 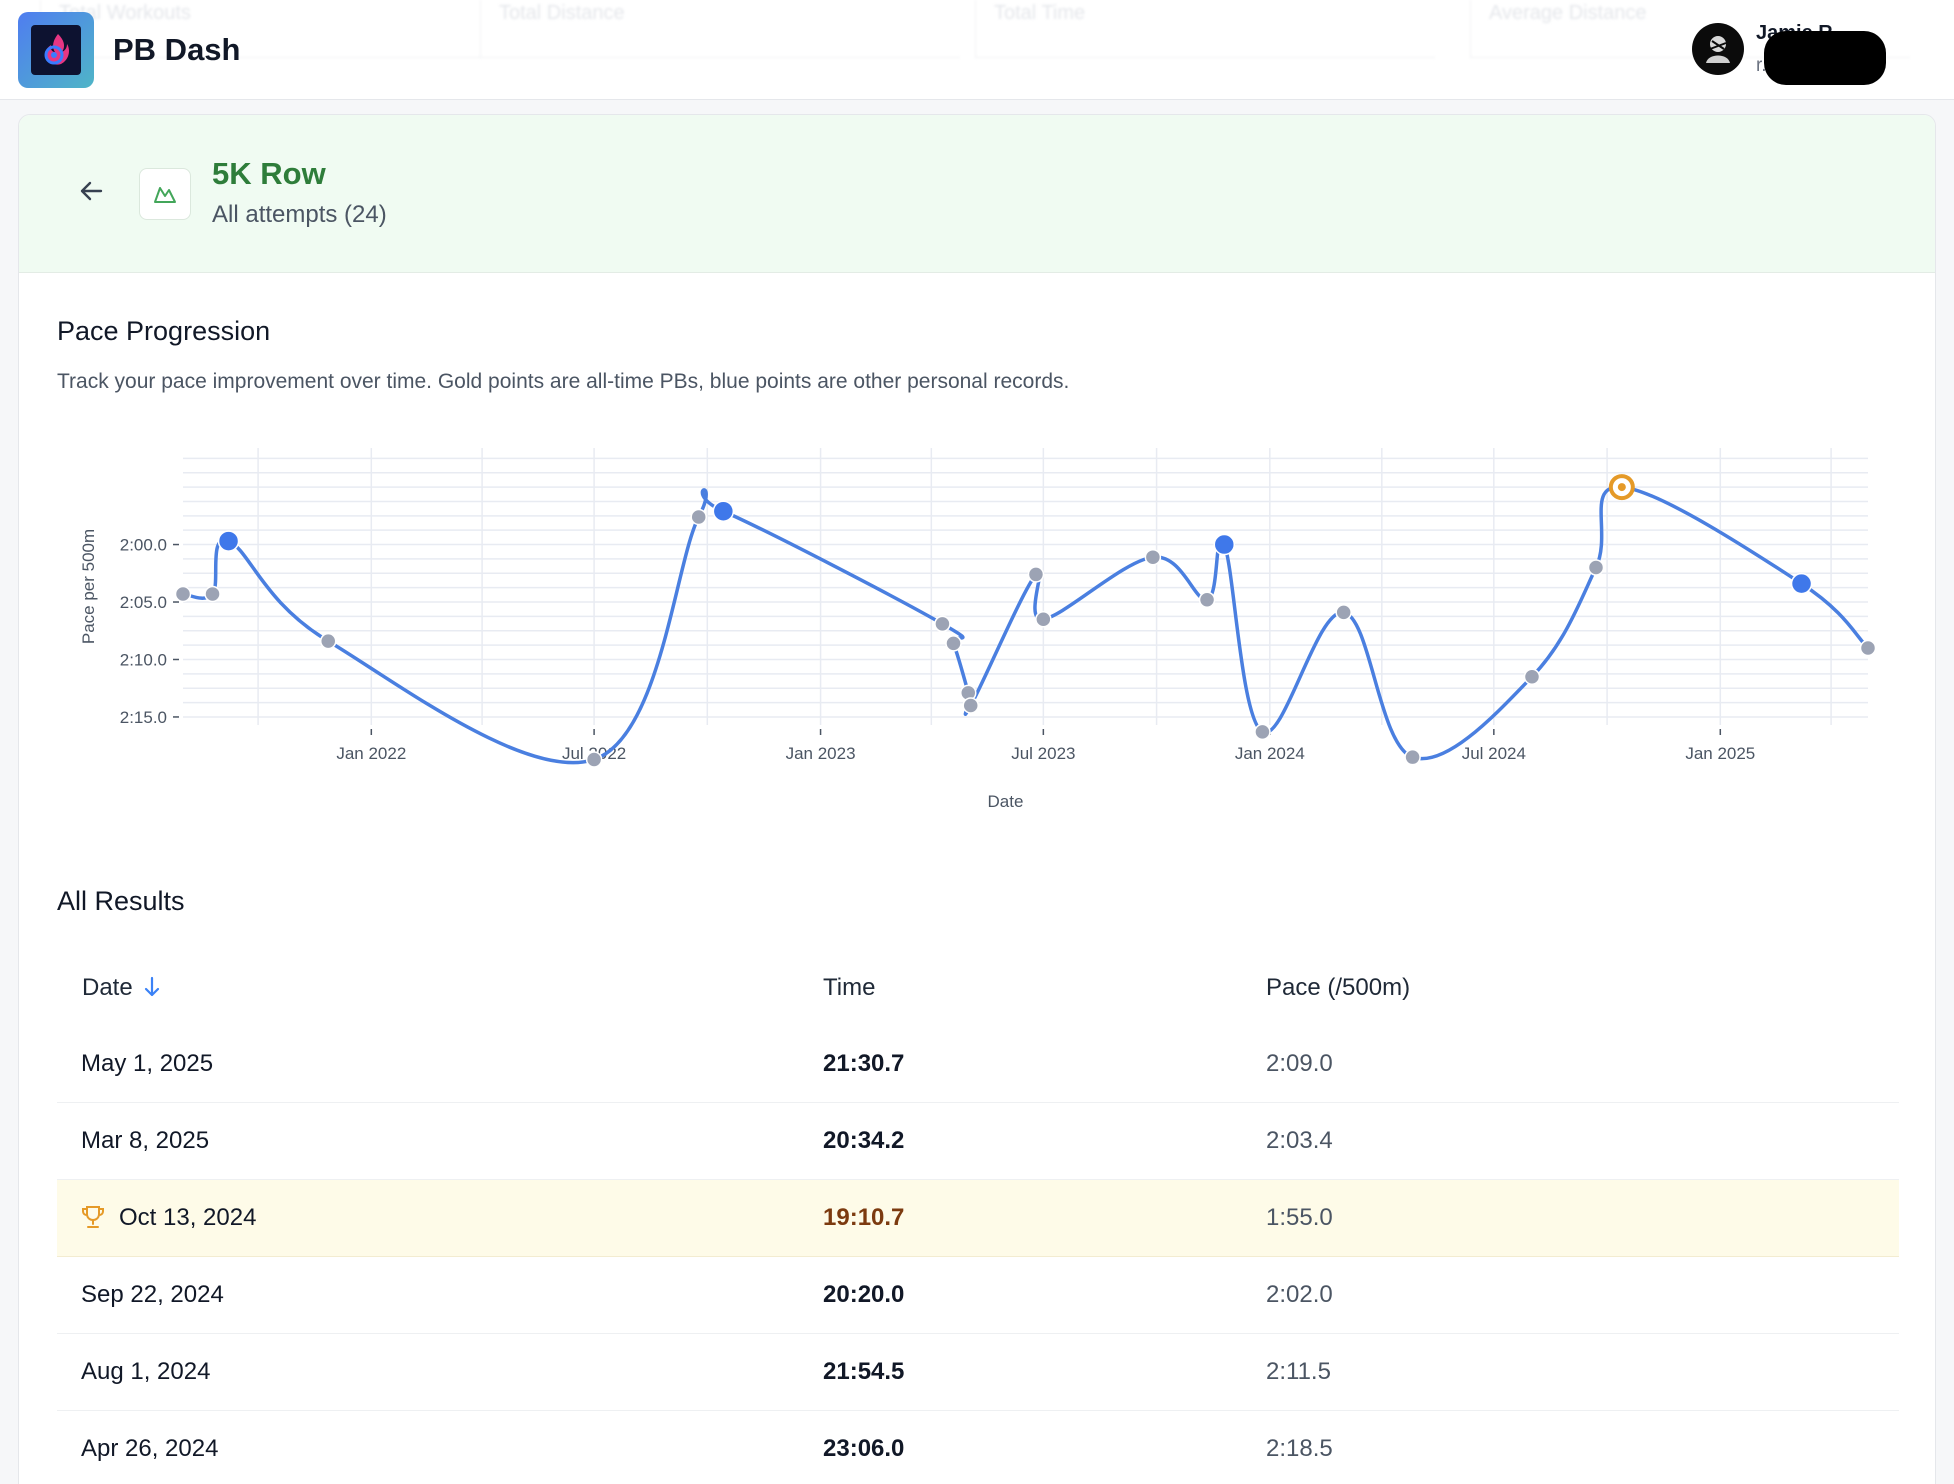 What do you see at coordinates (978, 1447) in the screenshot?
I see `table-row: Apr 26, 2024 23:06.0 2:18.5` at bounding box center [978, 1447].